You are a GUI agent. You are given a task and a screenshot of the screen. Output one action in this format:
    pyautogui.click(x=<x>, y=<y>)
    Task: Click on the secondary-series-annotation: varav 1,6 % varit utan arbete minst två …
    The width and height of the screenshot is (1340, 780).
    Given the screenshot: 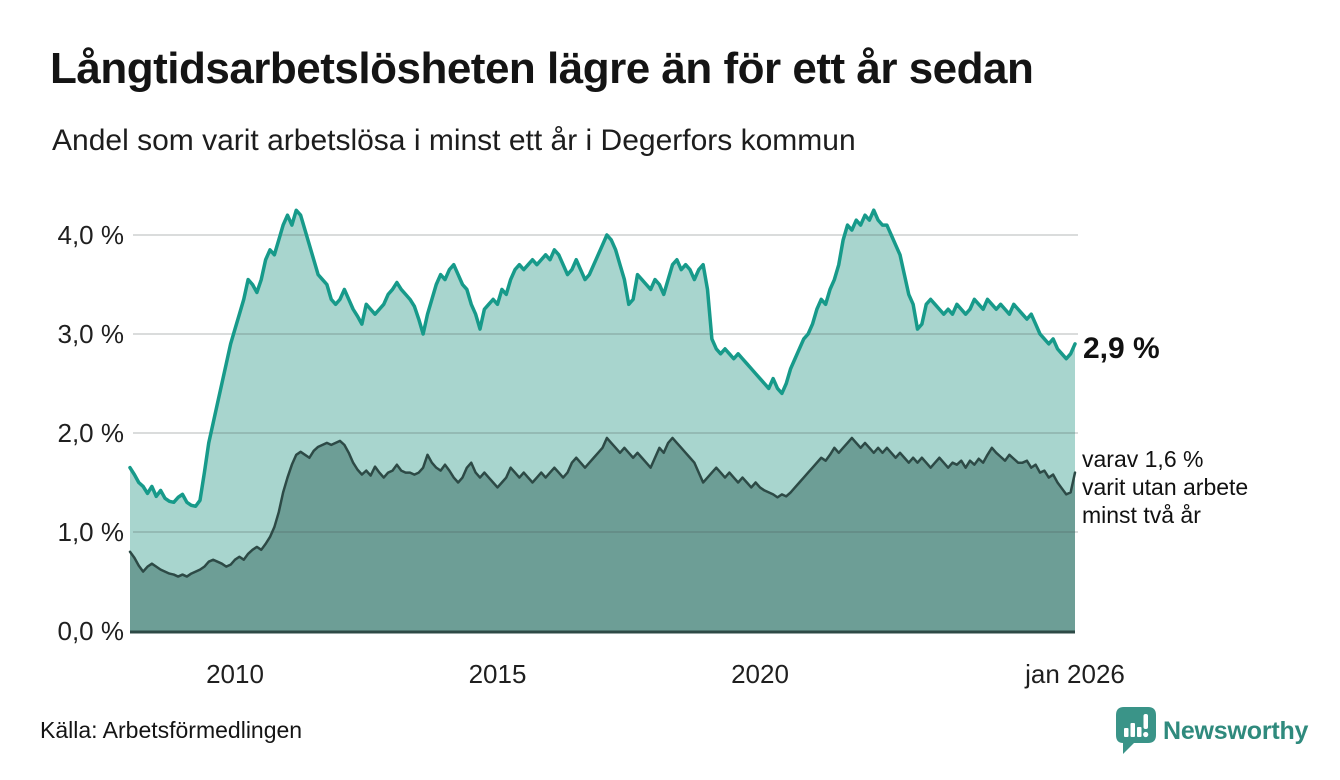 What is the action you would take?
    pyautogui.click(x=1165, y=487)
    